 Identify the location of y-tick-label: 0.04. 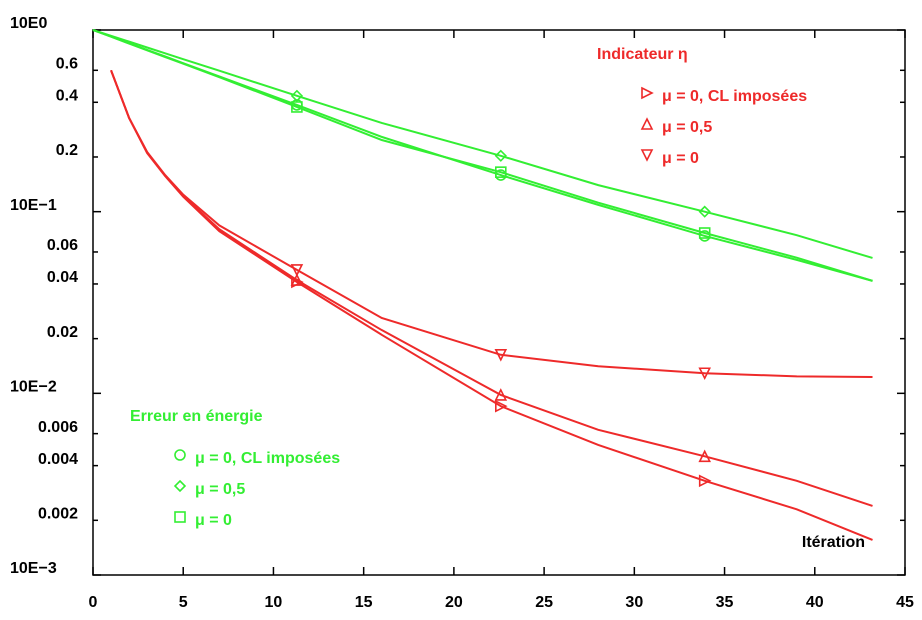
(62, 277).